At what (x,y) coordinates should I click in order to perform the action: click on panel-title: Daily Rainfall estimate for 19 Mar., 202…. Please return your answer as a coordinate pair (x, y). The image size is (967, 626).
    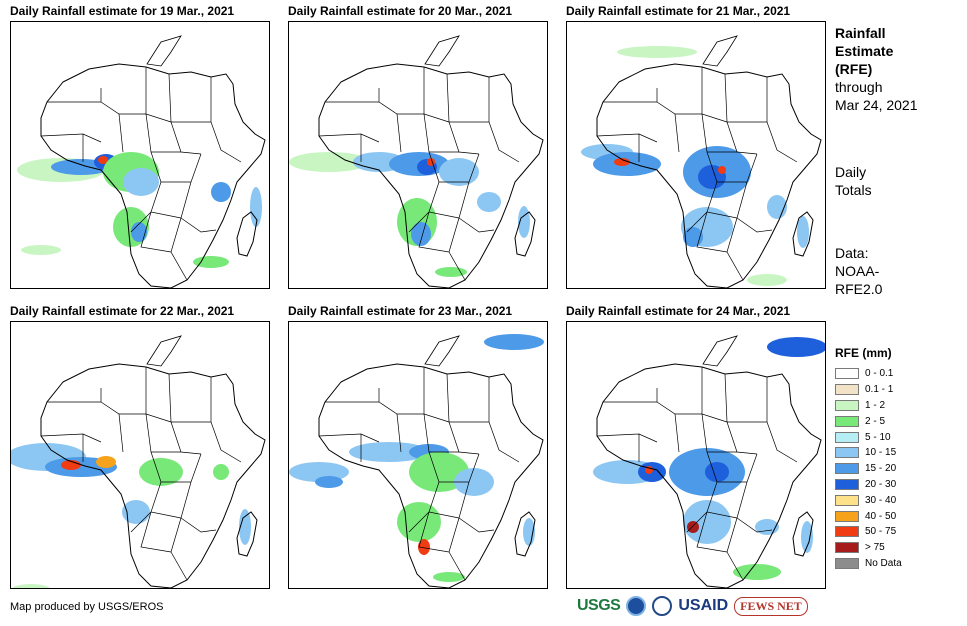
    Looking at the image, I should click on (122, 11).